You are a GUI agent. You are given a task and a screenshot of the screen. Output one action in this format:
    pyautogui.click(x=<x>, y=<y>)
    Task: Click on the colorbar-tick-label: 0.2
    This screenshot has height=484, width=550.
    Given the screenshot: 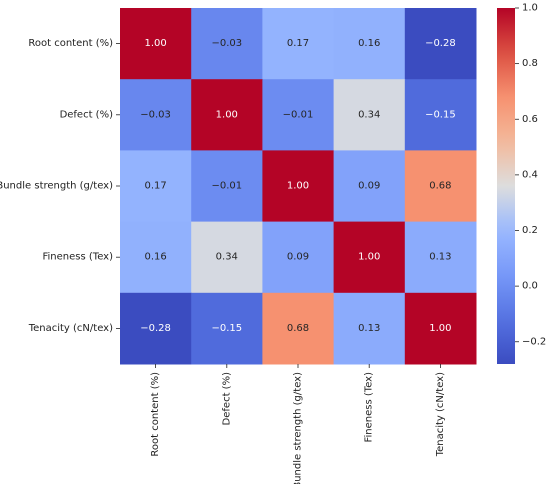 What is the action you would take?
    pyautogui.click(x=530, y=230)
    